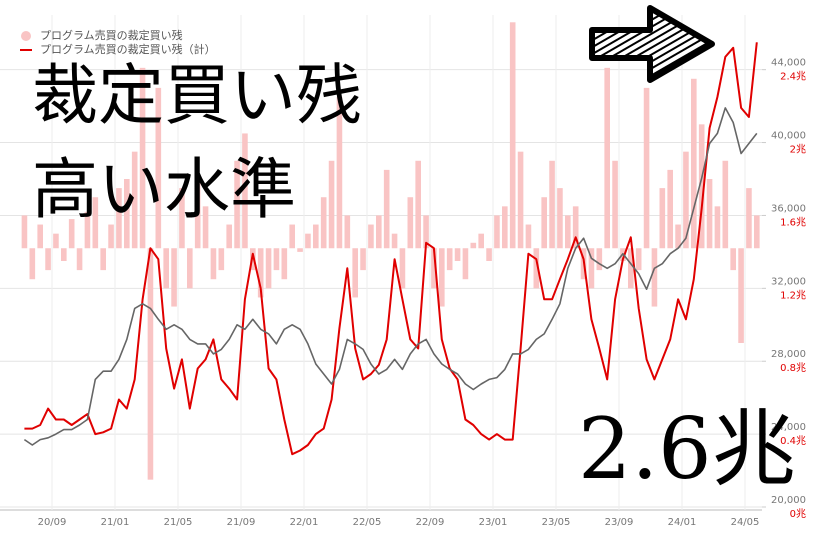  What do you see at coordinates (687, 449) in the screenshot?
I see `annotation: 2.6兆` at bounding box center [687, 449].